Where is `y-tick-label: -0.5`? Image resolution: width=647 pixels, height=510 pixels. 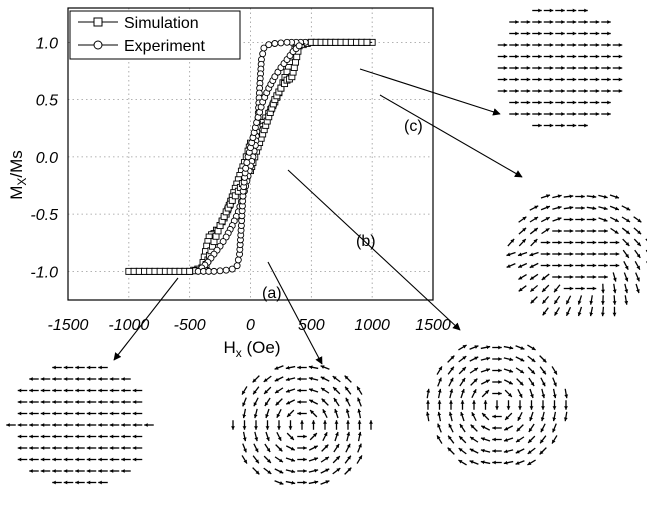 y-tick-label: -0.5 is located at coordinates (44, 215).